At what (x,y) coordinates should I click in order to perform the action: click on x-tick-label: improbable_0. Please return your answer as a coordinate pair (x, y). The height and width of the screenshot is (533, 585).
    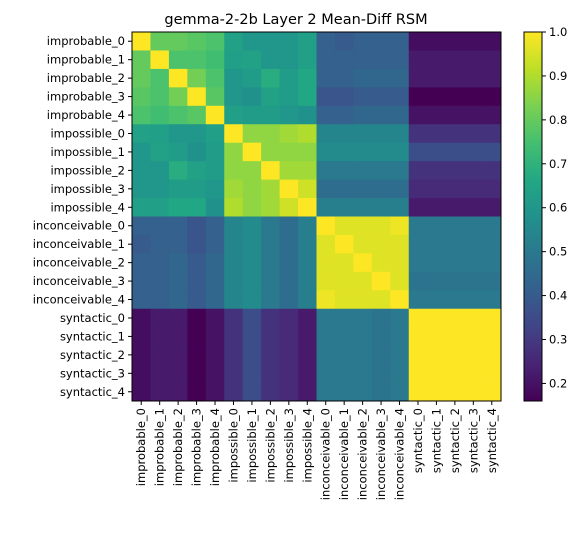
    Looking at the image, I should click on (141, 447).